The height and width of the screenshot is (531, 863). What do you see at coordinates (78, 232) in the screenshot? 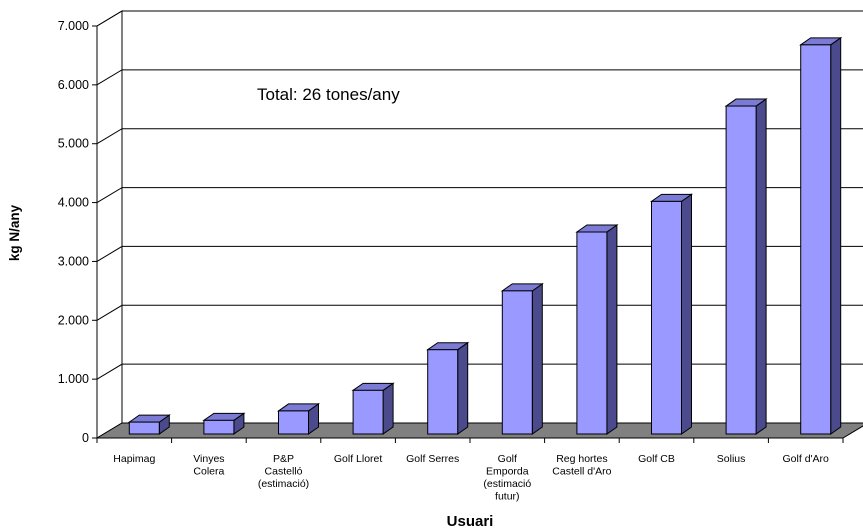
I see `y-axis: 0 1.000 2.000 3.000 4.000 5.000 6.000 7.000` at bounding box center [78, 232].